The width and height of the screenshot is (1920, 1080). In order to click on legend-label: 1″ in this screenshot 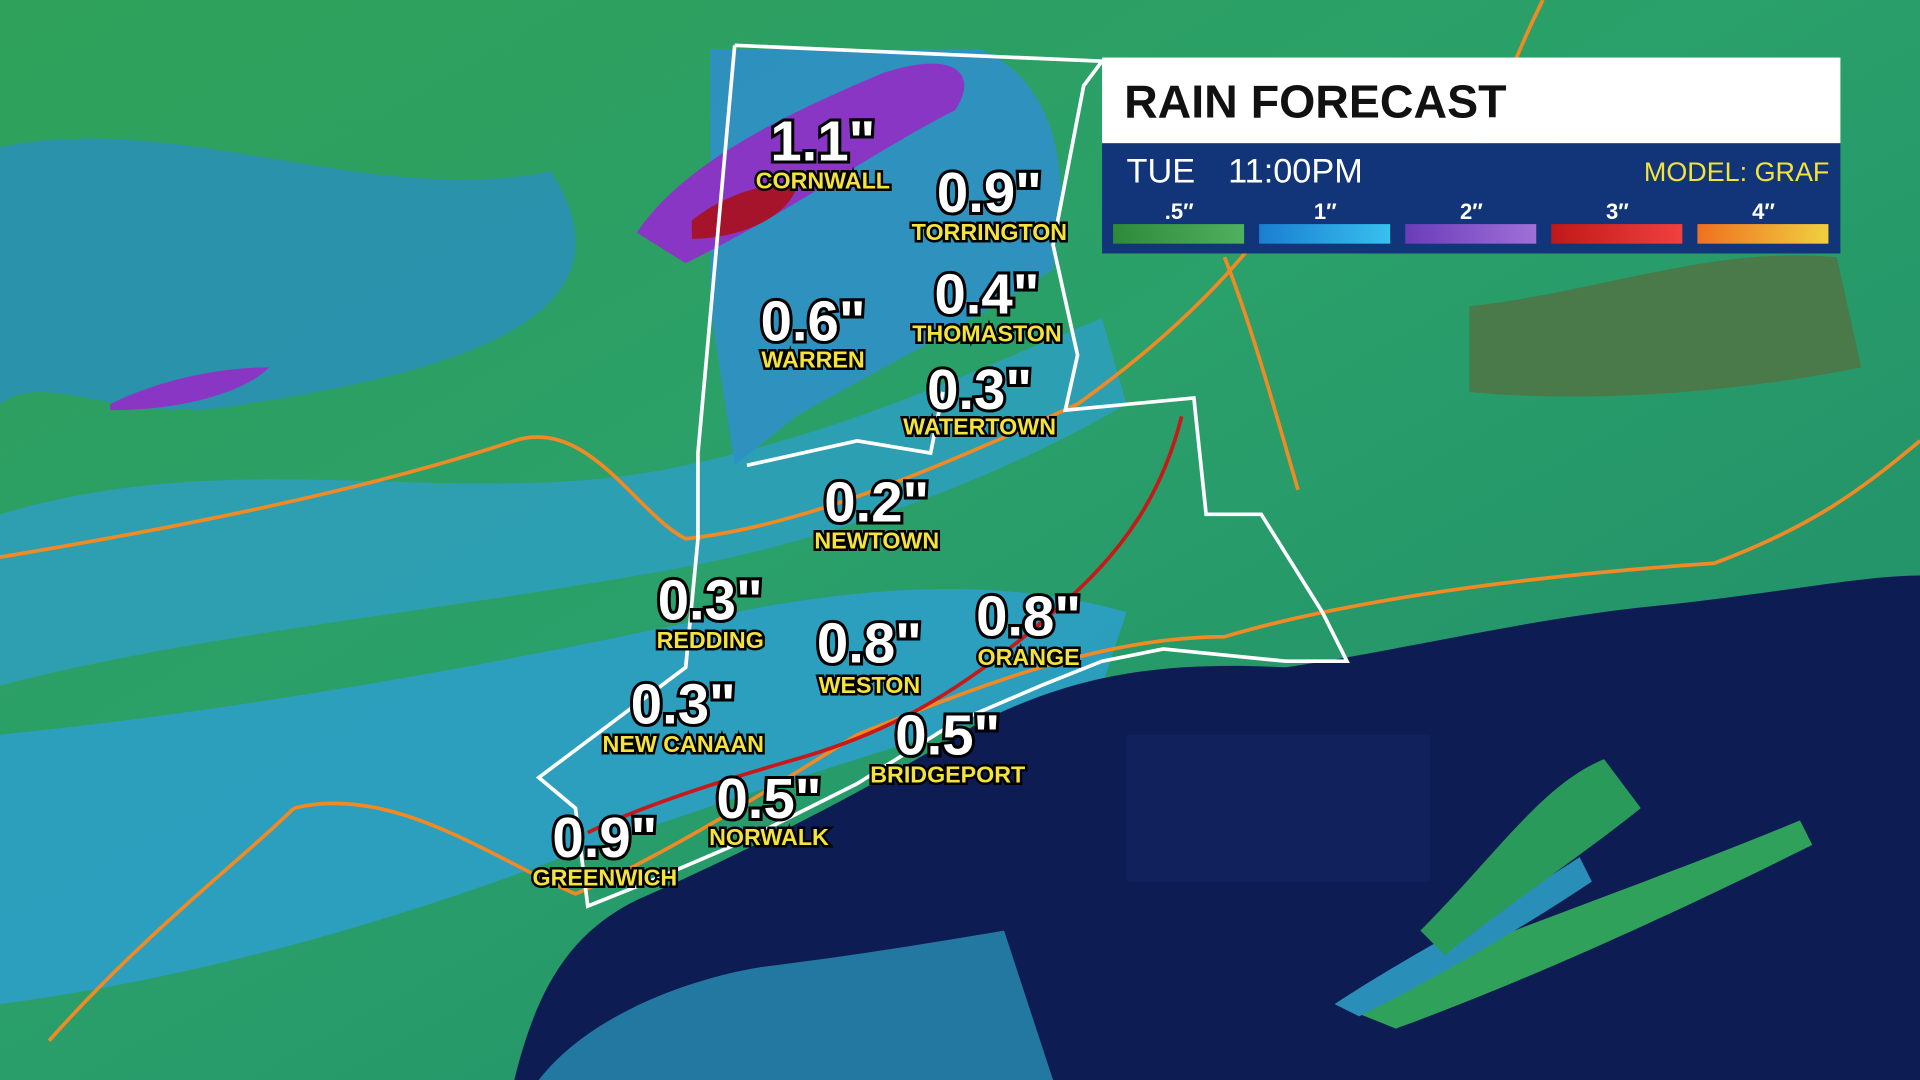, I will do `click(1325, 211)`.